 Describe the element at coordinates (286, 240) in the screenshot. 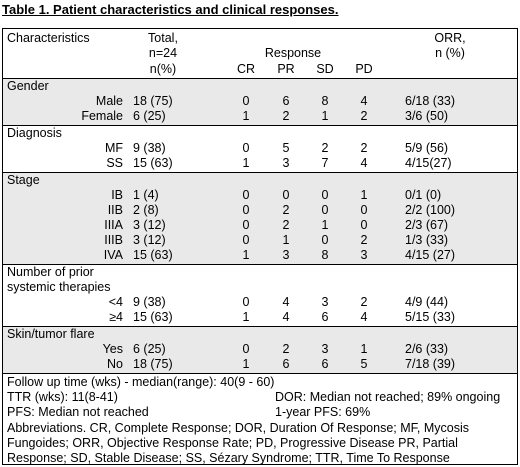

I see `pr-value: 1` at that location.